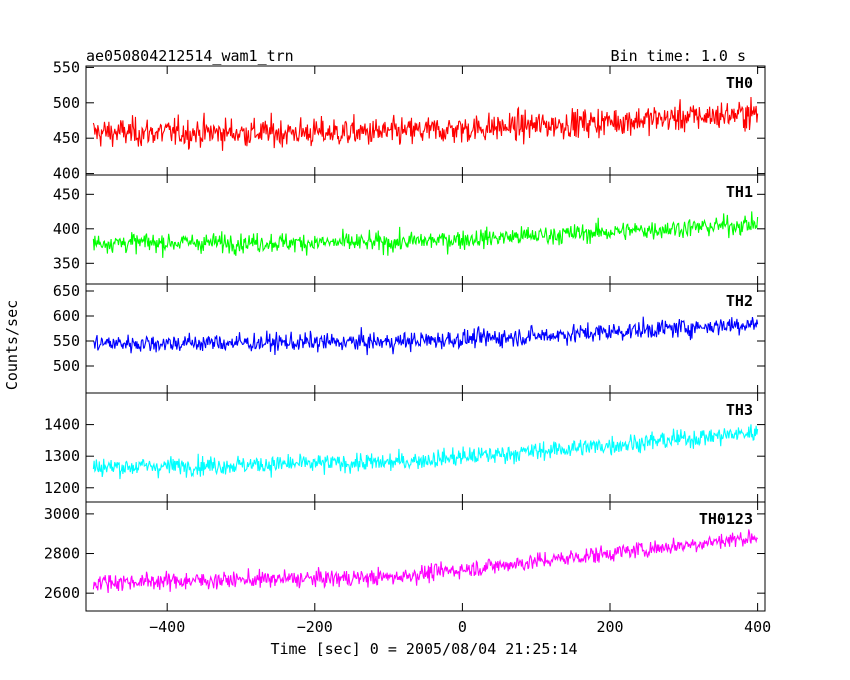 The height and width of the screenshot is (680, 850). I want to click on y-tick-label: 600, so click(66, 316).